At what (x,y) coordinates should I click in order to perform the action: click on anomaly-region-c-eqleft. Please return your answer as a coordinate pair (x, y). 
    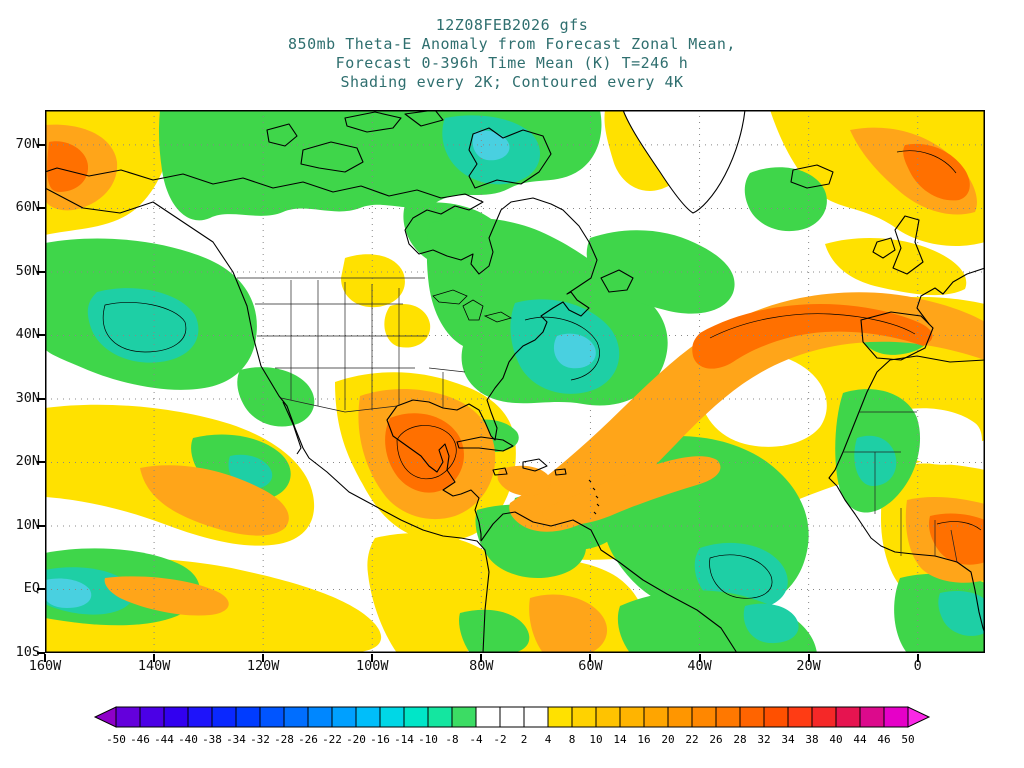
    Looking at the image, I should click on (68, 593).